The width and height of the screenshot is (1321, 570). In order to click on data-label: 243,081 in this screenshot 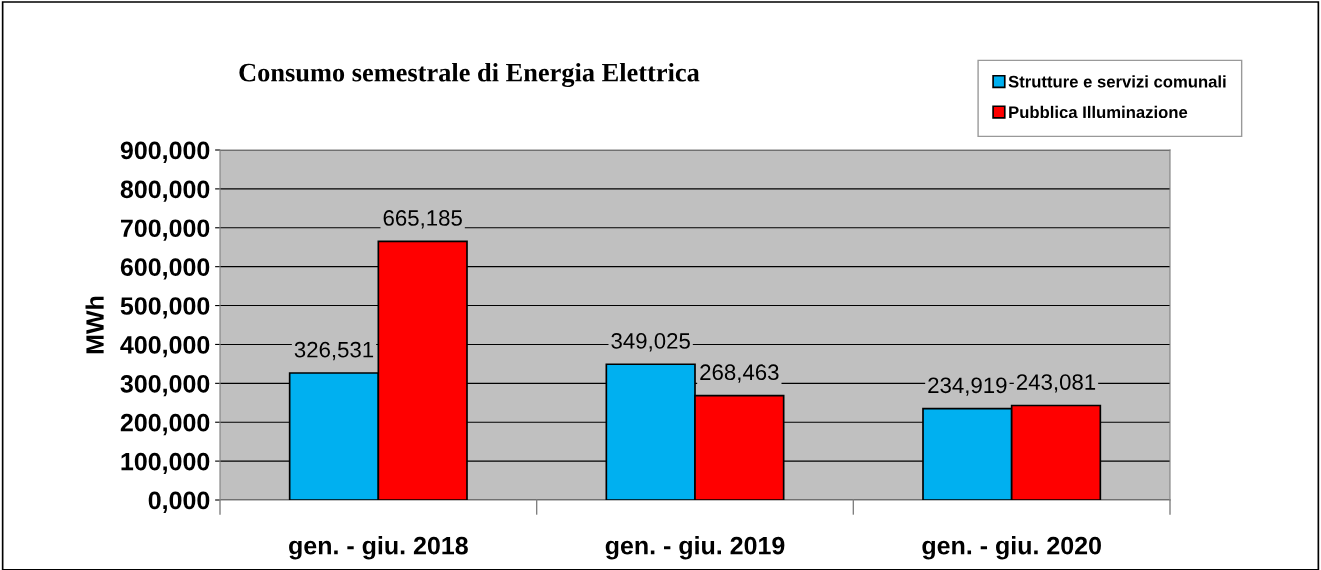, I will do `click(1056, 383)`.